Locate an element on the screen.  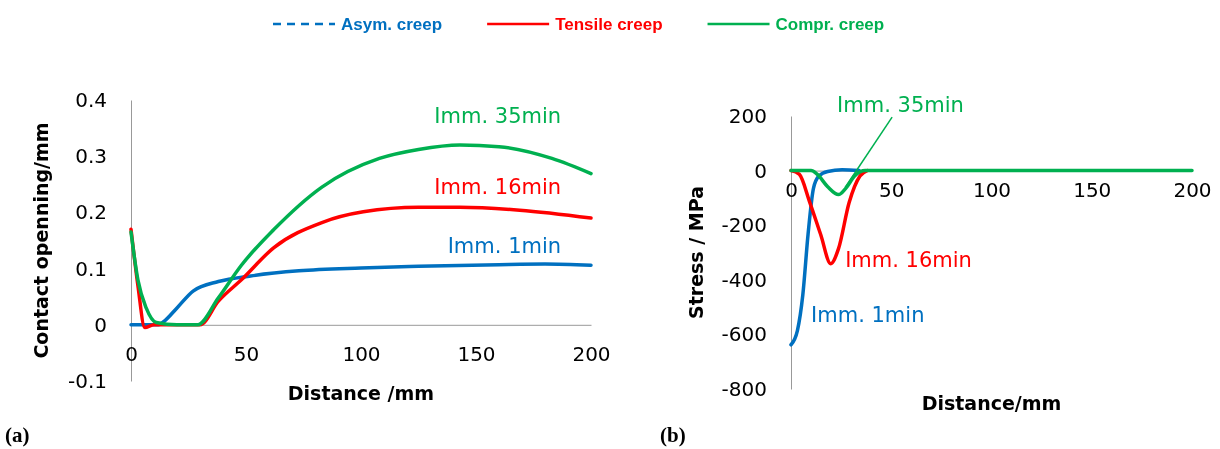
y-tick-label: -400 is located at coordinates (744, 279).